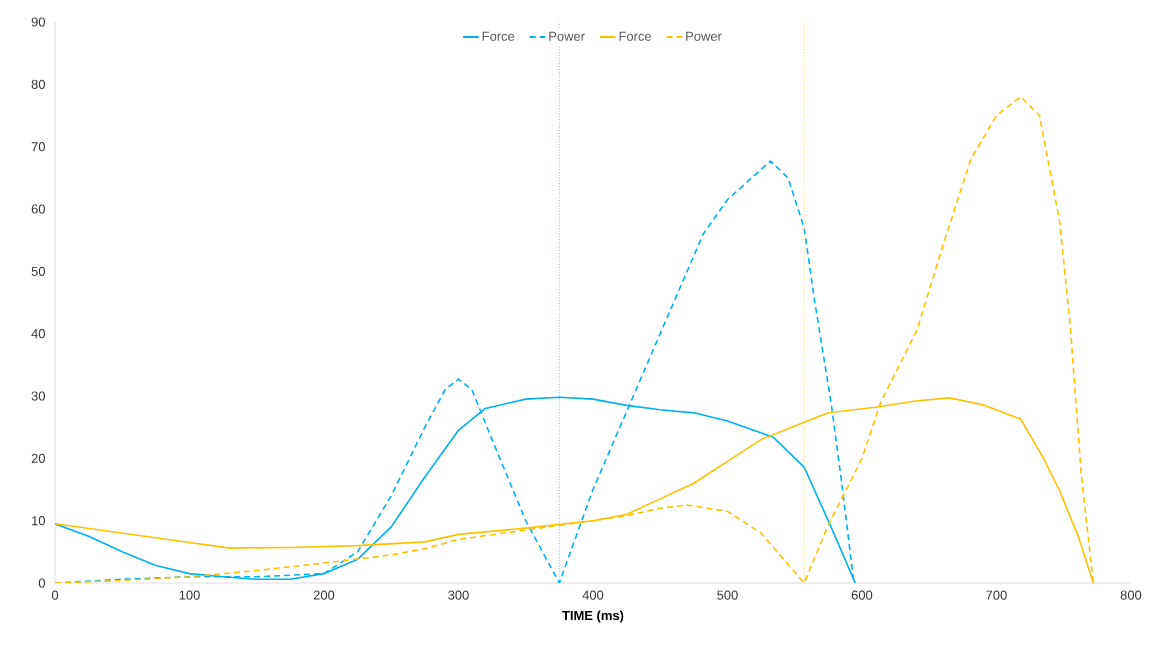 This screenshot has height=659, width=1158. Describe the element at coordinates (189, 595) in the screenshot. I see `x-tick-label: 100` at that location.